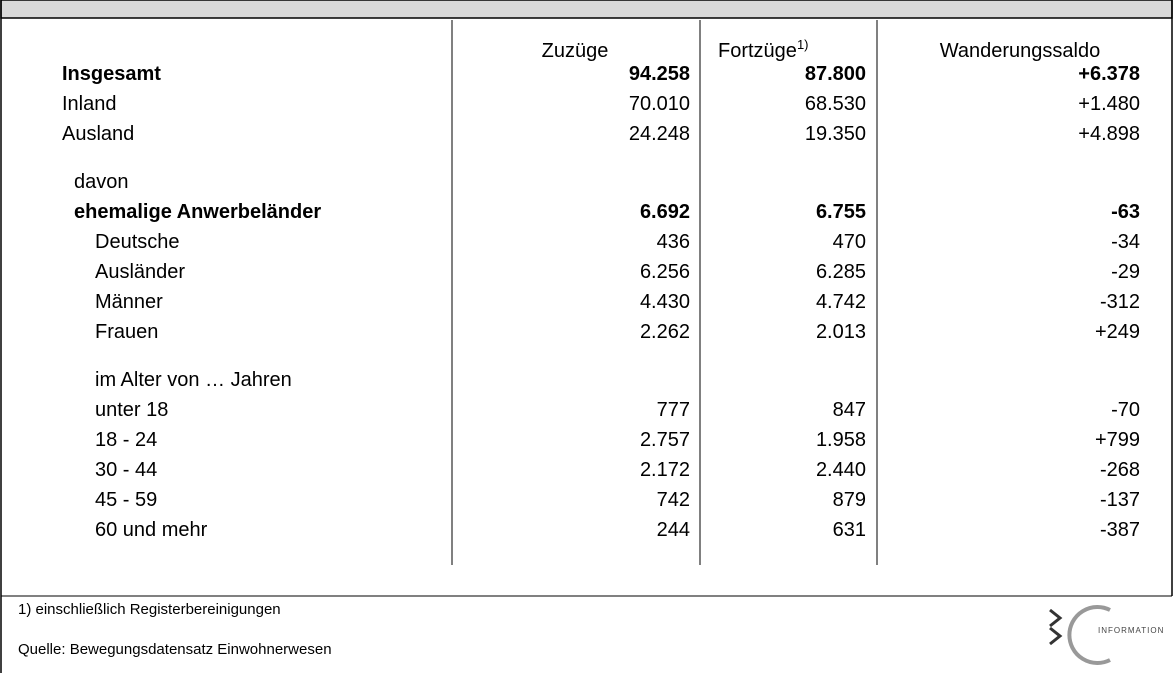 The height and width of the screenshot is (678, 1173). I want to click on row-label: Inland, so click(89, 104).